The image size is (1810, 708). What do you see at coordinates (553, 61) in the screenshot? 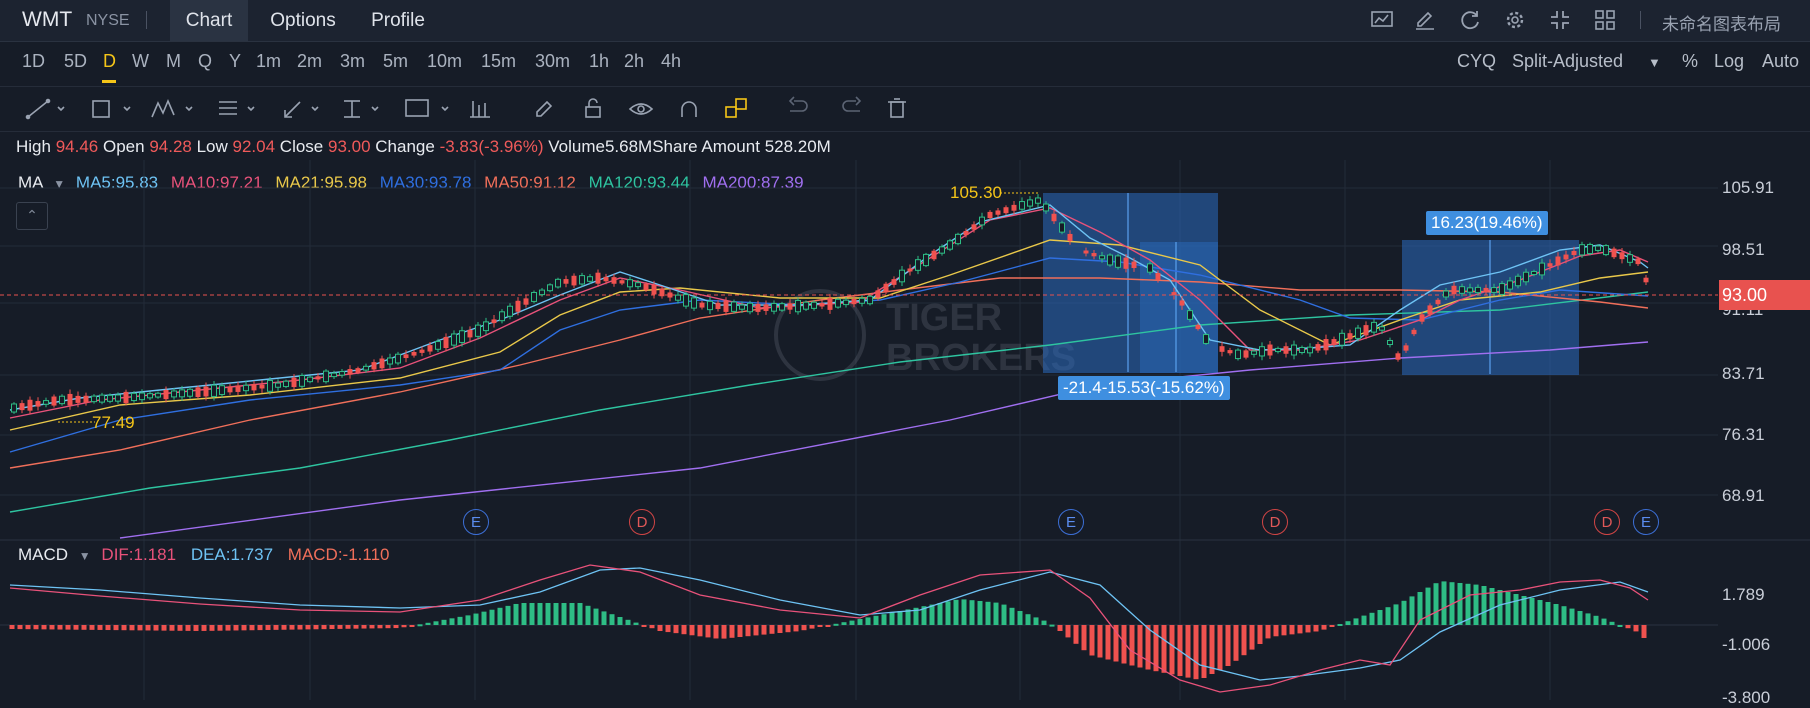
I see `timeframe-30m: 30m` at bounding box center [553, 61].